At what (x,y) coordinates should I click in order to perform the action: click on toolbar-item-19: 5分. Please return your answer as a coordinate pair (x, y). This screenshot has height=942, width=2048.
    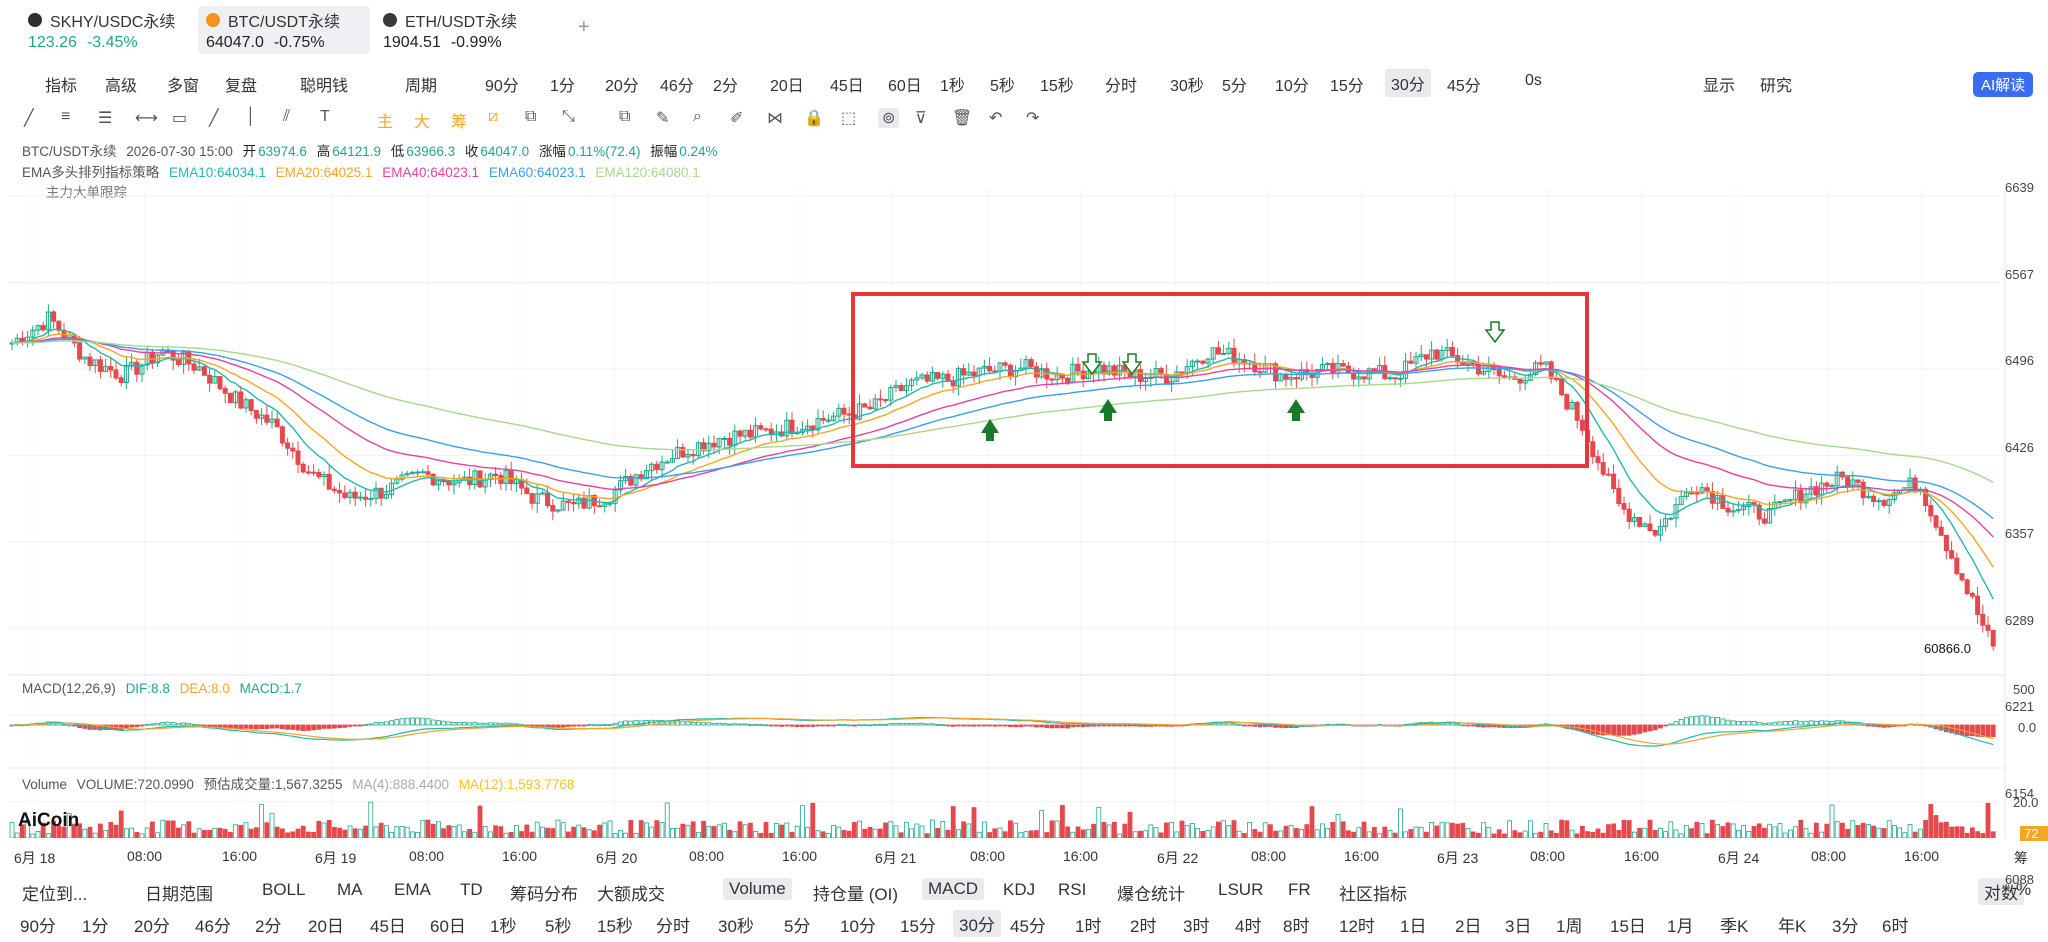
    Looking at the image, I should click on (1234, 86).